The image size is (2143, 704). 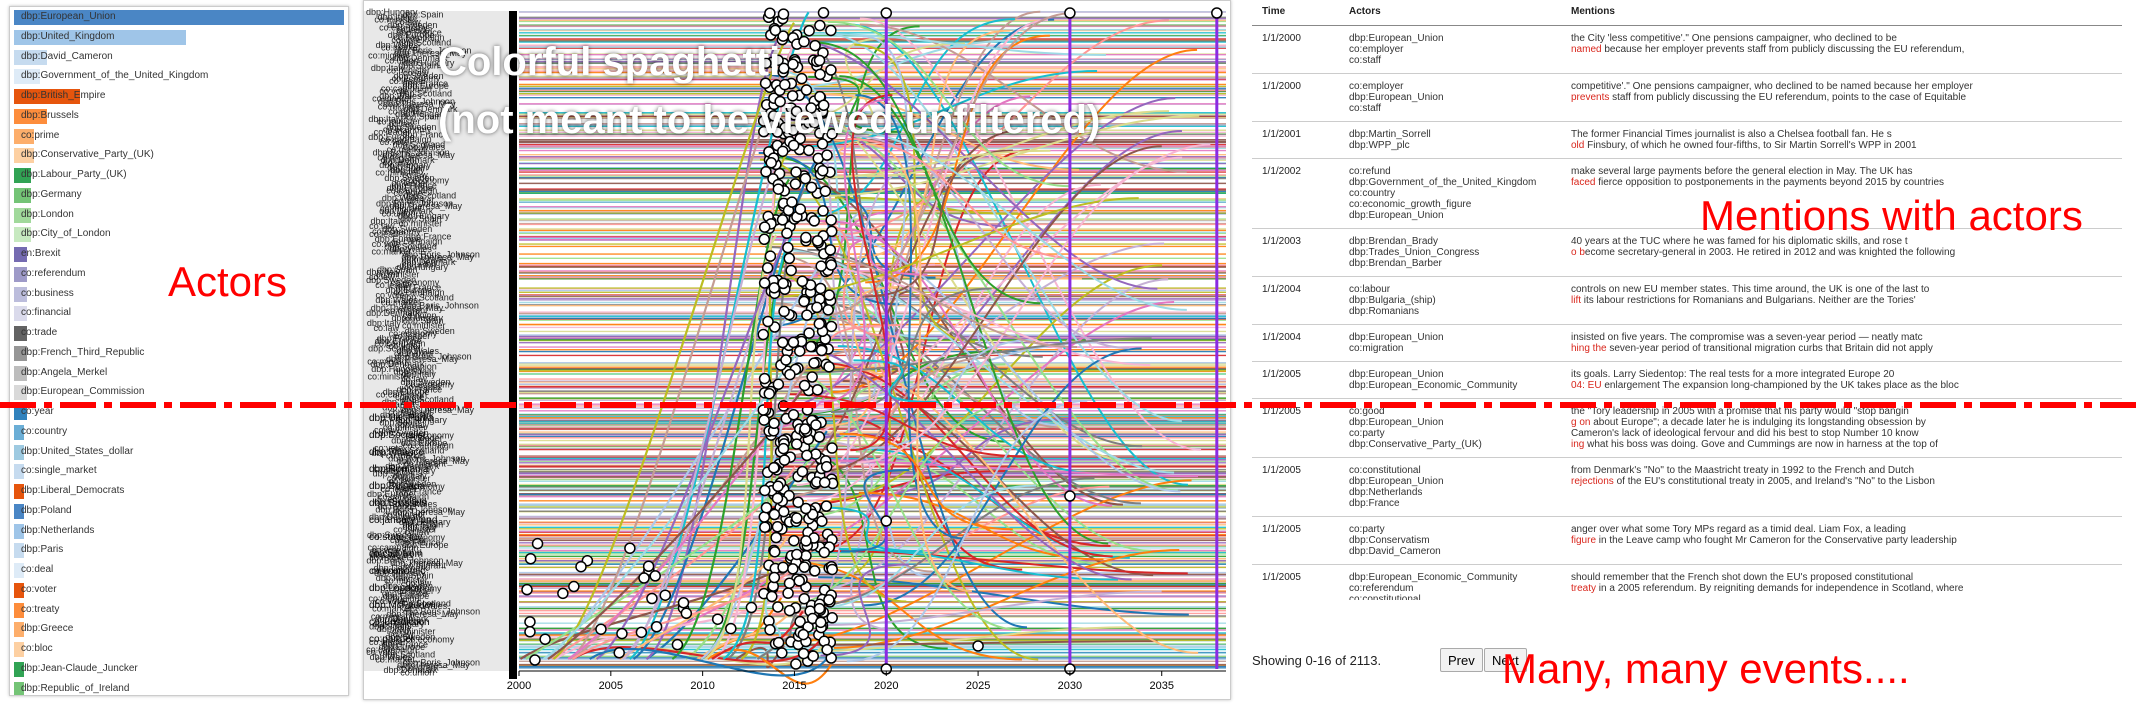 What do you see at coordinates (179, 392) in the screenshot?
I see `actor-item: dbp:European_Commission` at bounding box center [179, 392].